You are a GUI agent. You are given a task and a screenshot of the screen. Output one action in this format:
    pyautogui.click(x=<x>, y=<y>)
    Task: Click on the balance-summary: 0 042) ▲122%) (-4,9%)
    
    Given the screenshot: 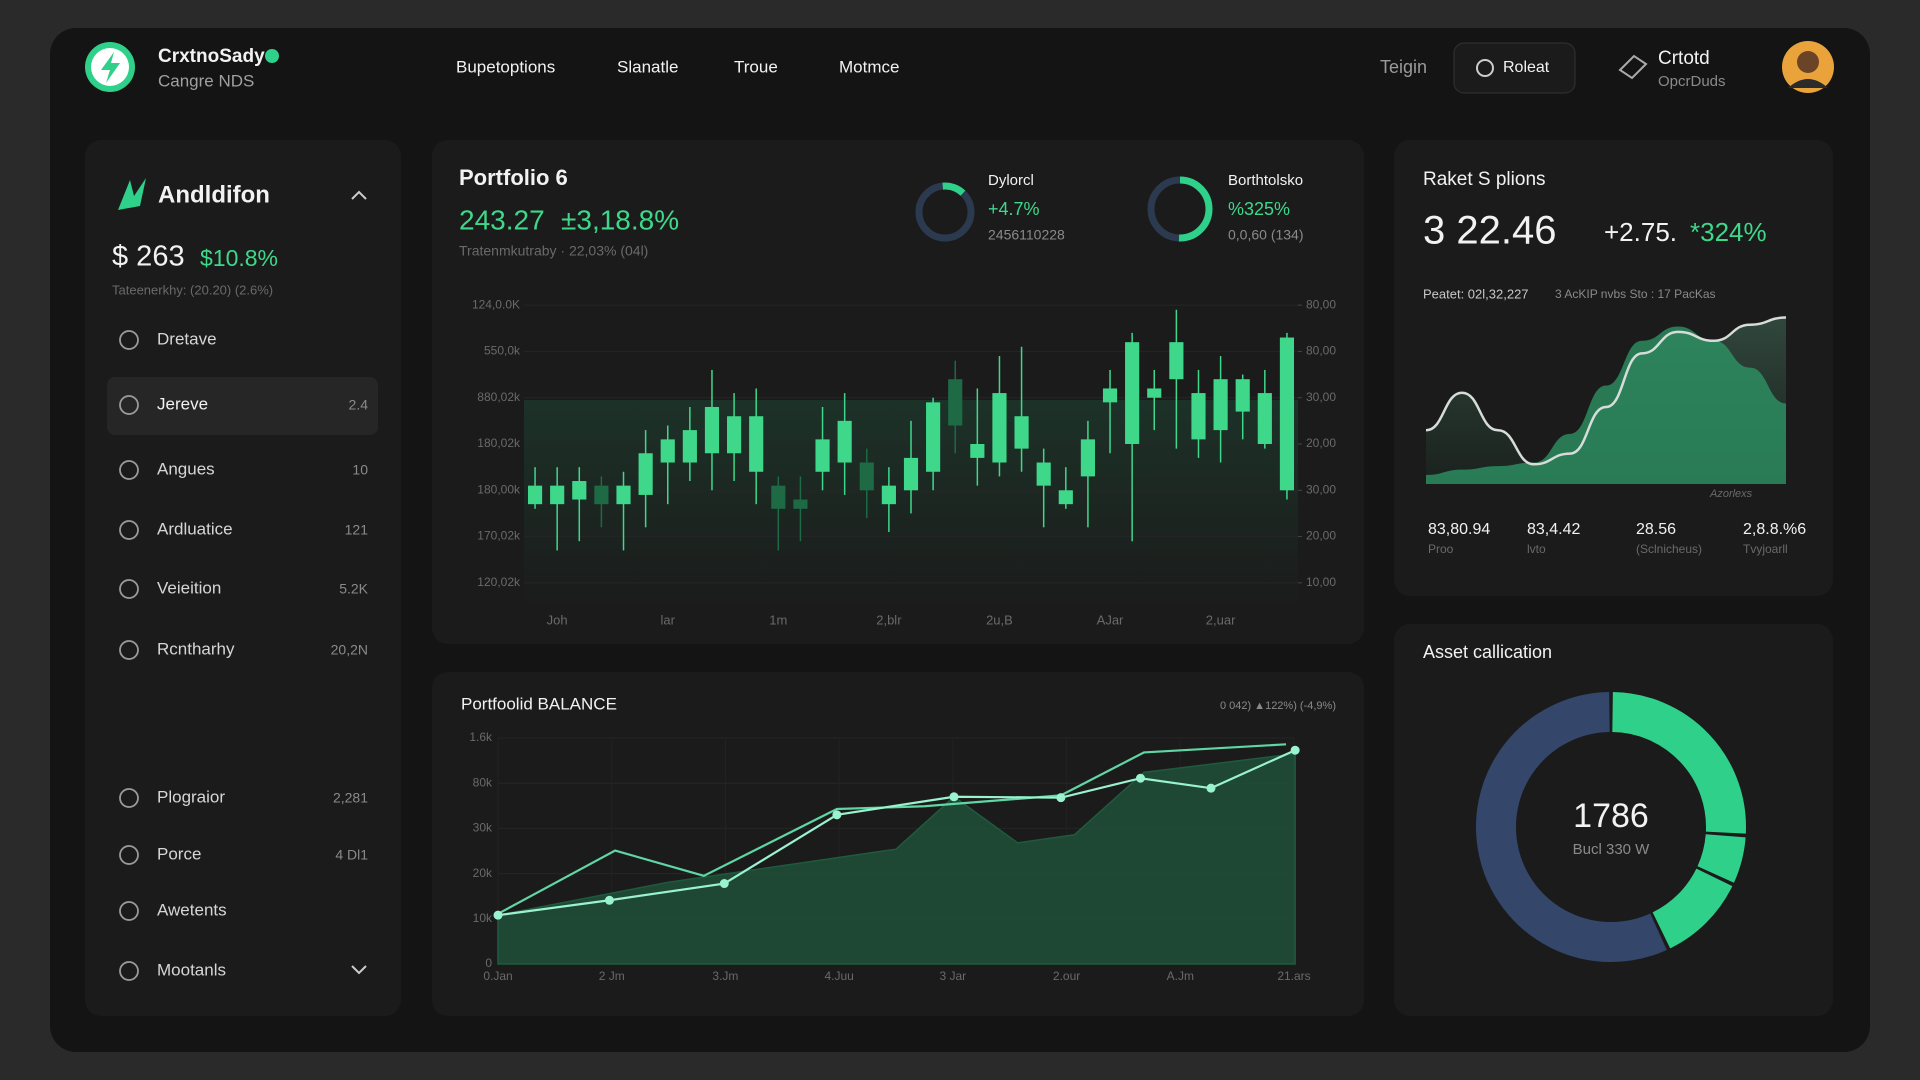 What is the action you would take?
    pyautogui.click(x=1278, y=706)
    